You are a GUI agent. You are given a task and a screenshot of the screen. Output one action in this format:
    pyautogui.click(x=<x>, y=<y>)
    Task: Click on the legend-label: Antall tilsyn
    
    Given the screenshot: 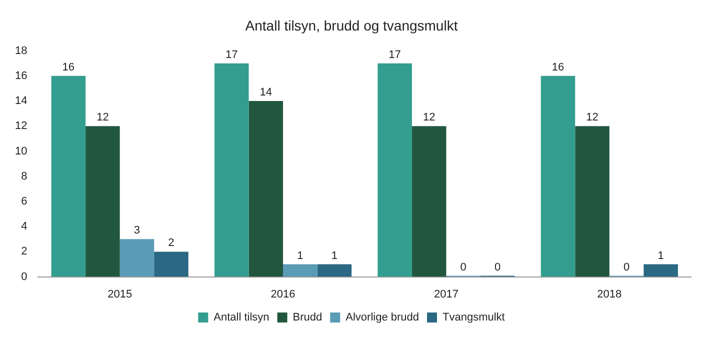 What is the action you would take?
    pyautogui.click(x=242, y=318)
    